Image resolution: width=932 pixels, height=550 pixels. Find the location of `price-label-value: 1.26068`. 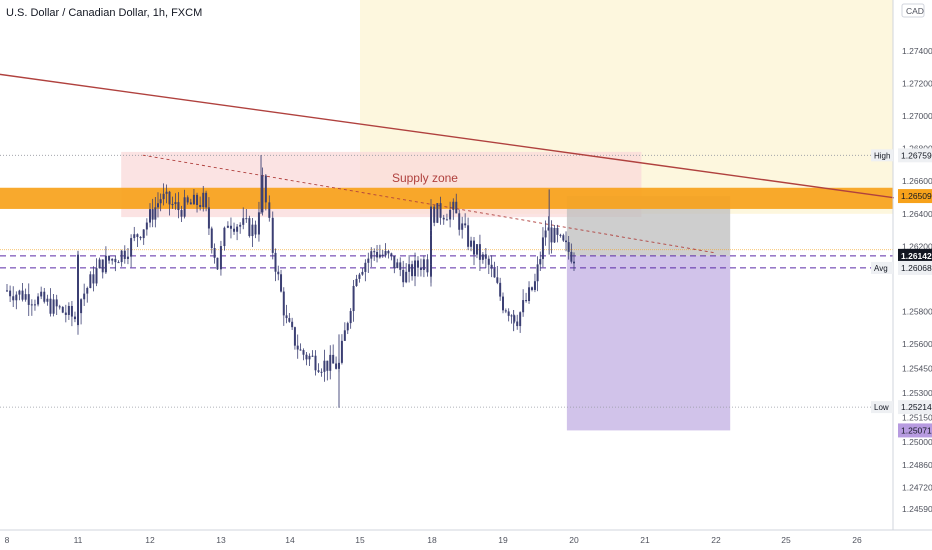

price-label-value: 1.26068 is located at coordinates (916, 268).